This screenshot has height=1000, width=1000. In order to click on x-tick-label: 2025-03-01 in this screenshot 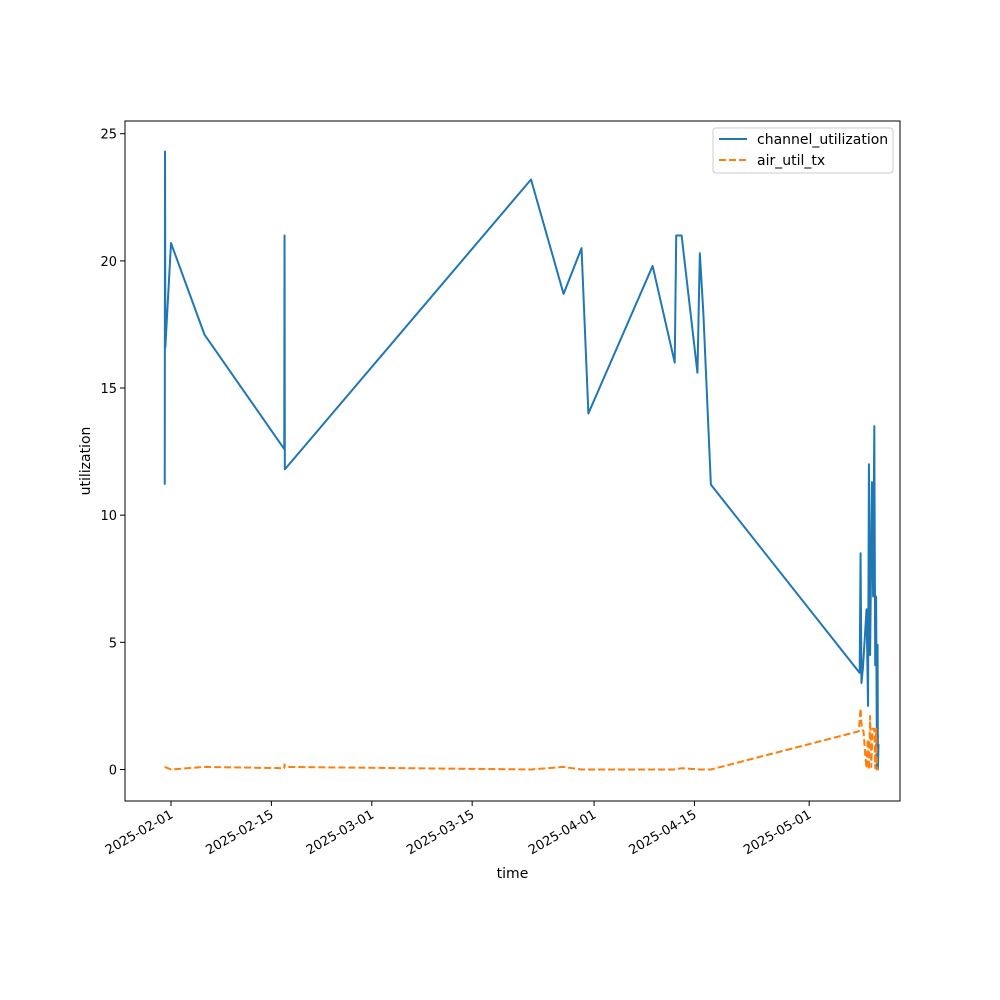, I will do `click(340, 832)`.